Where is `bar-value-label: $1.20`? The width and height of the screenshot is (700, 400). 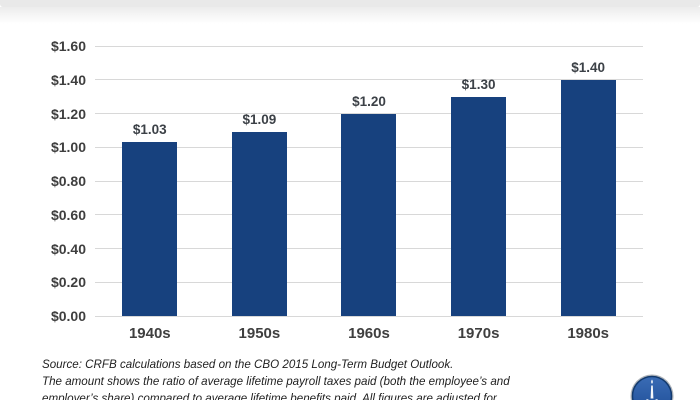
bar-value-label: $1.20 is located at coordinates (369, 101).